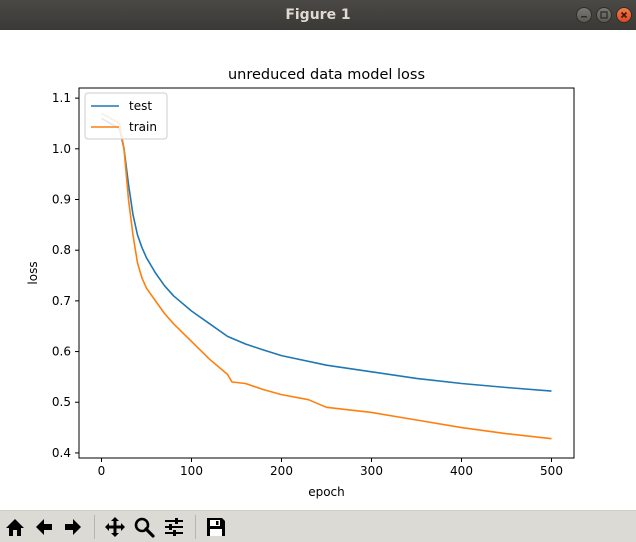 This screenshot has height=542, width=636. I want to click on legend-label-train: train, so click(143, 127).